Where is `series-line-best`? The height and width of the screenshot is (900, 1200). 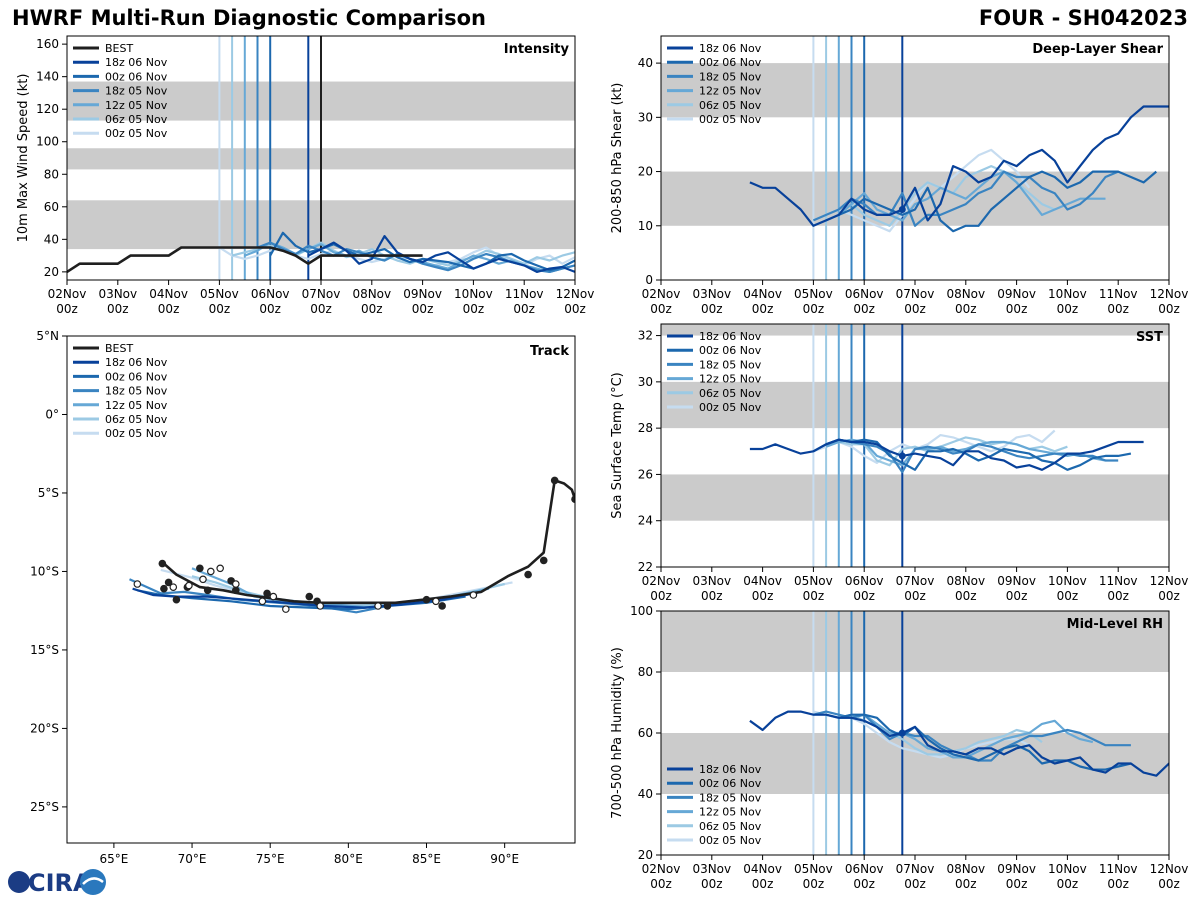
series-line-best is located at coordinates (245, 259).